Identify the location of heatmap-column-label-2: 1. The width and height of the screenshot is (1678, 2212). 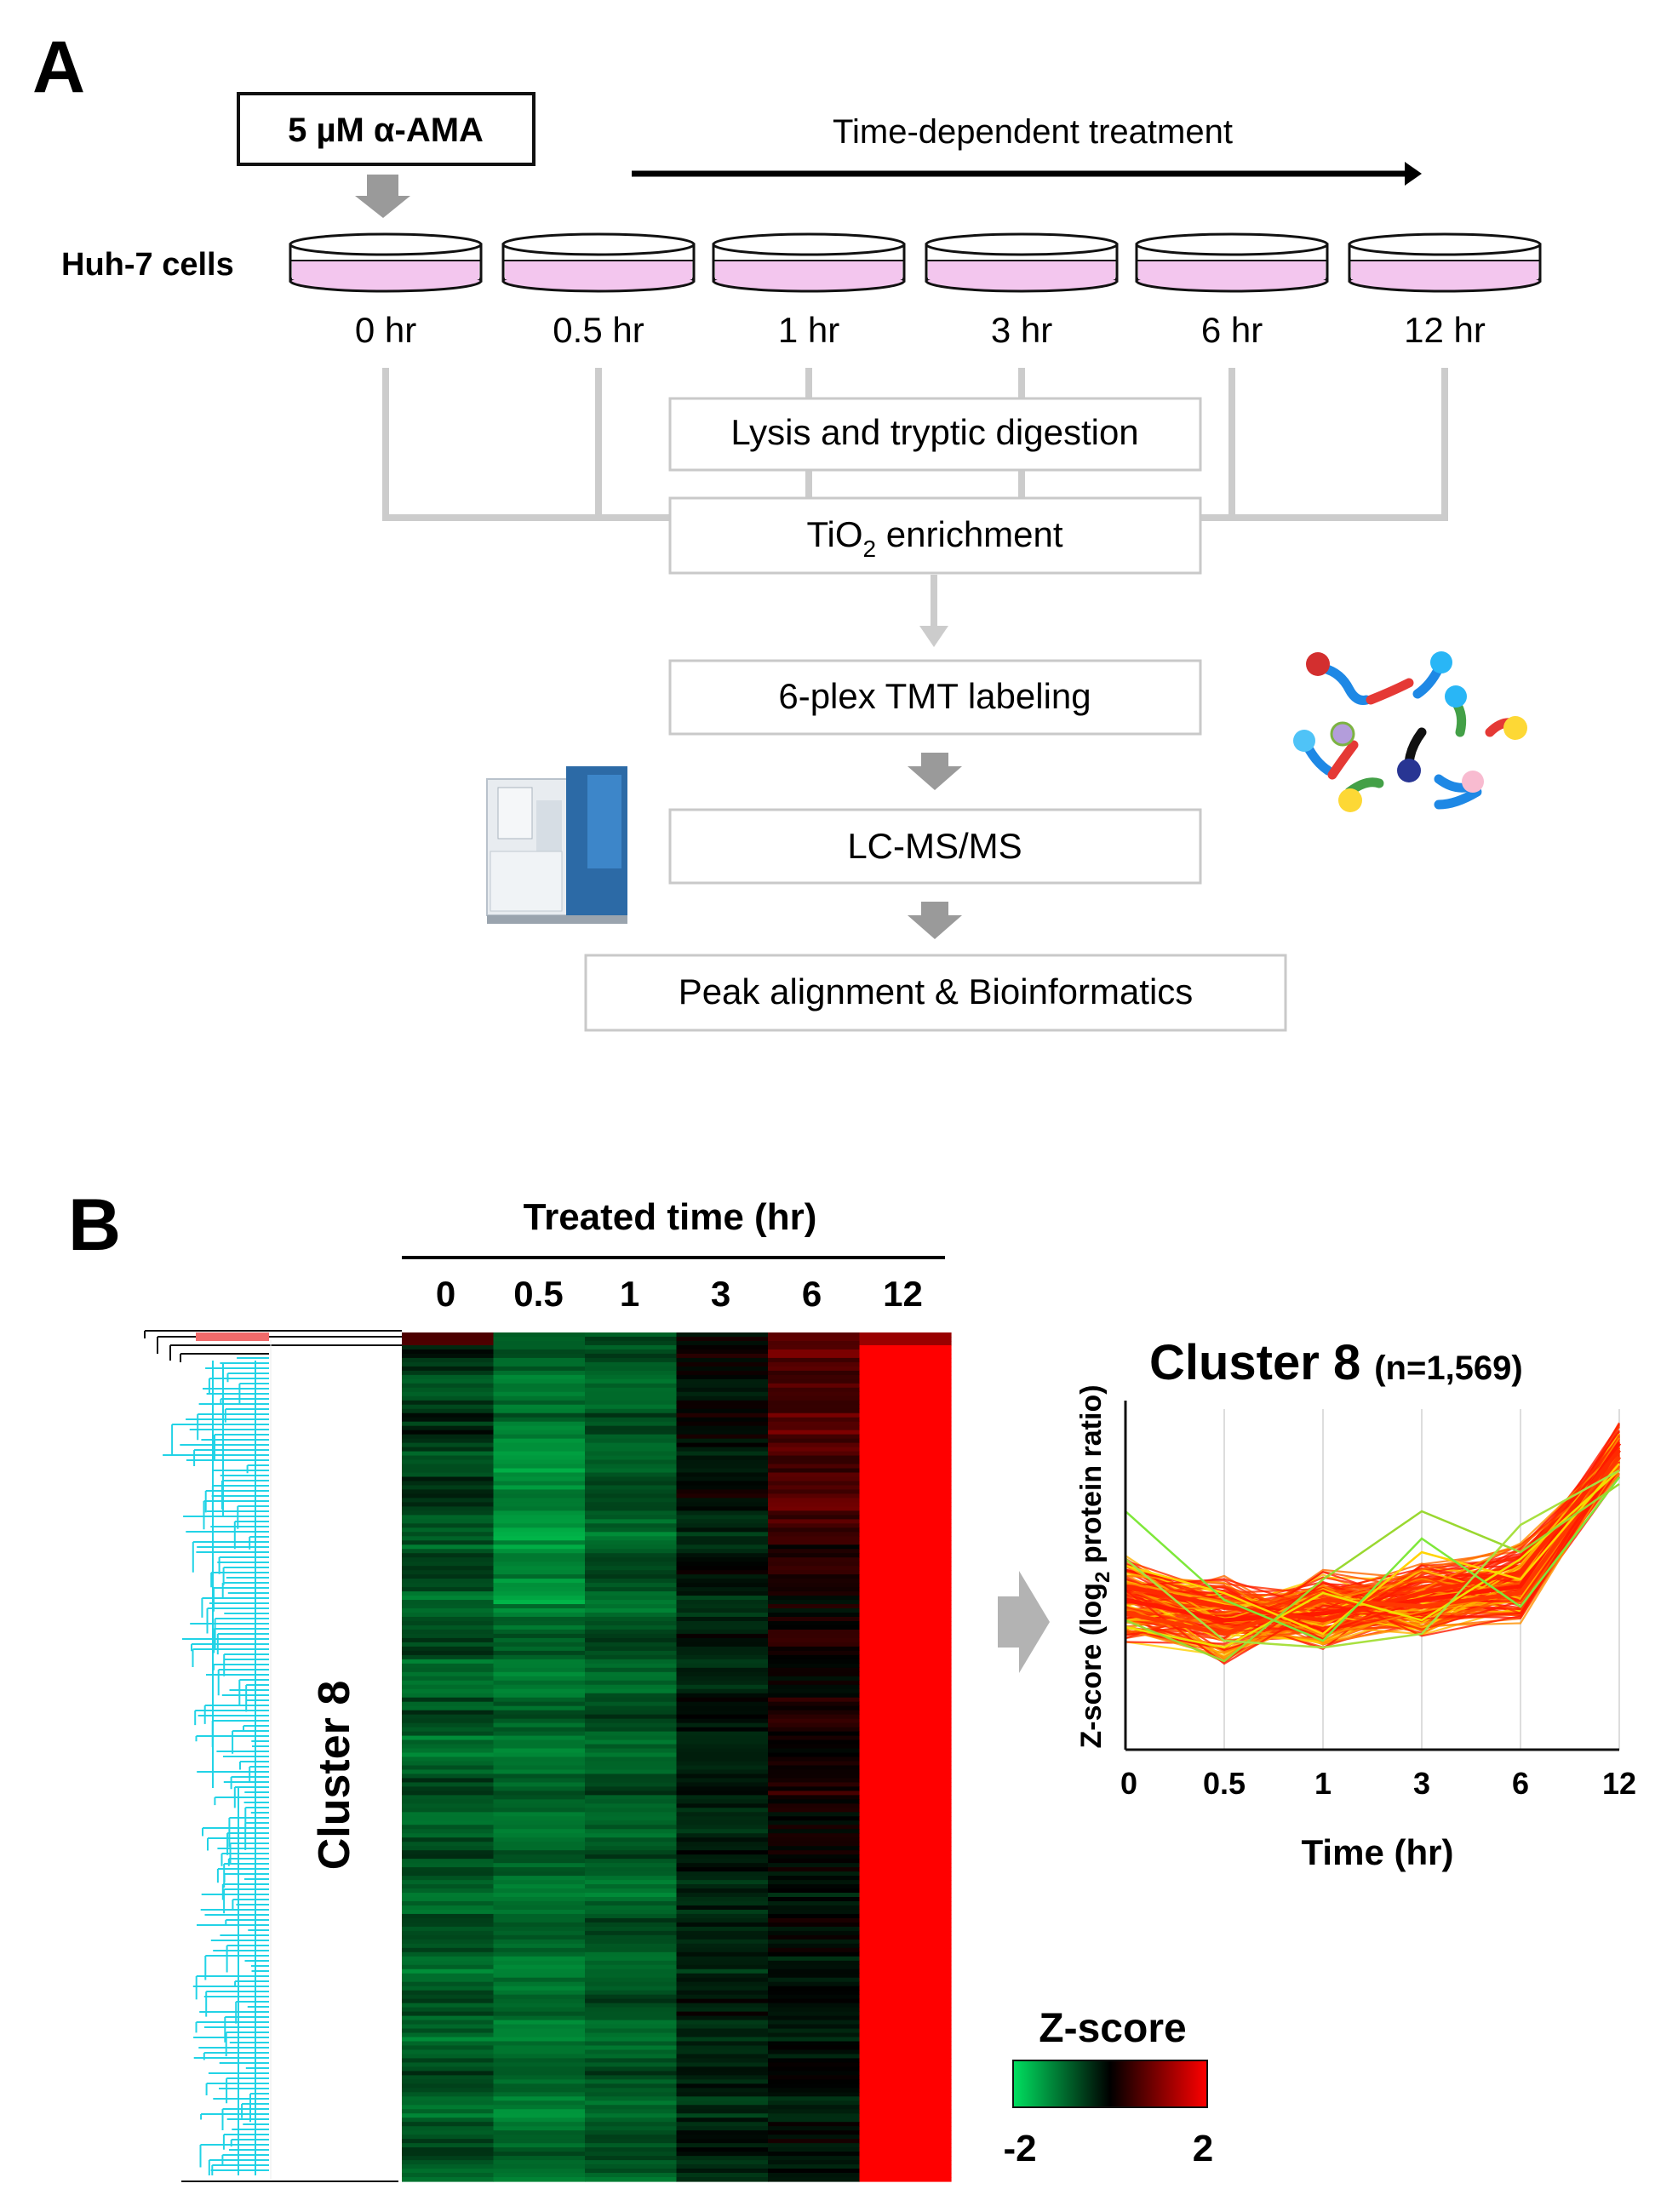
(629, 1294).